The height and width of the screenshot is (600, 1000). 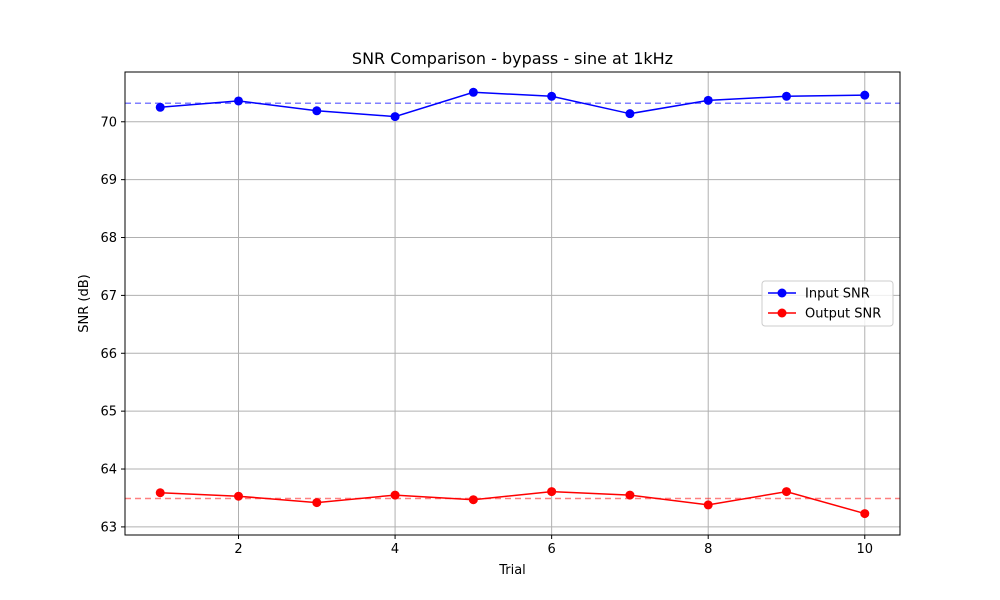 What do you see at coordinates (108, 180) in the screenshot?
I see `y-tick-label: 69` at bounding box center [108, 180].